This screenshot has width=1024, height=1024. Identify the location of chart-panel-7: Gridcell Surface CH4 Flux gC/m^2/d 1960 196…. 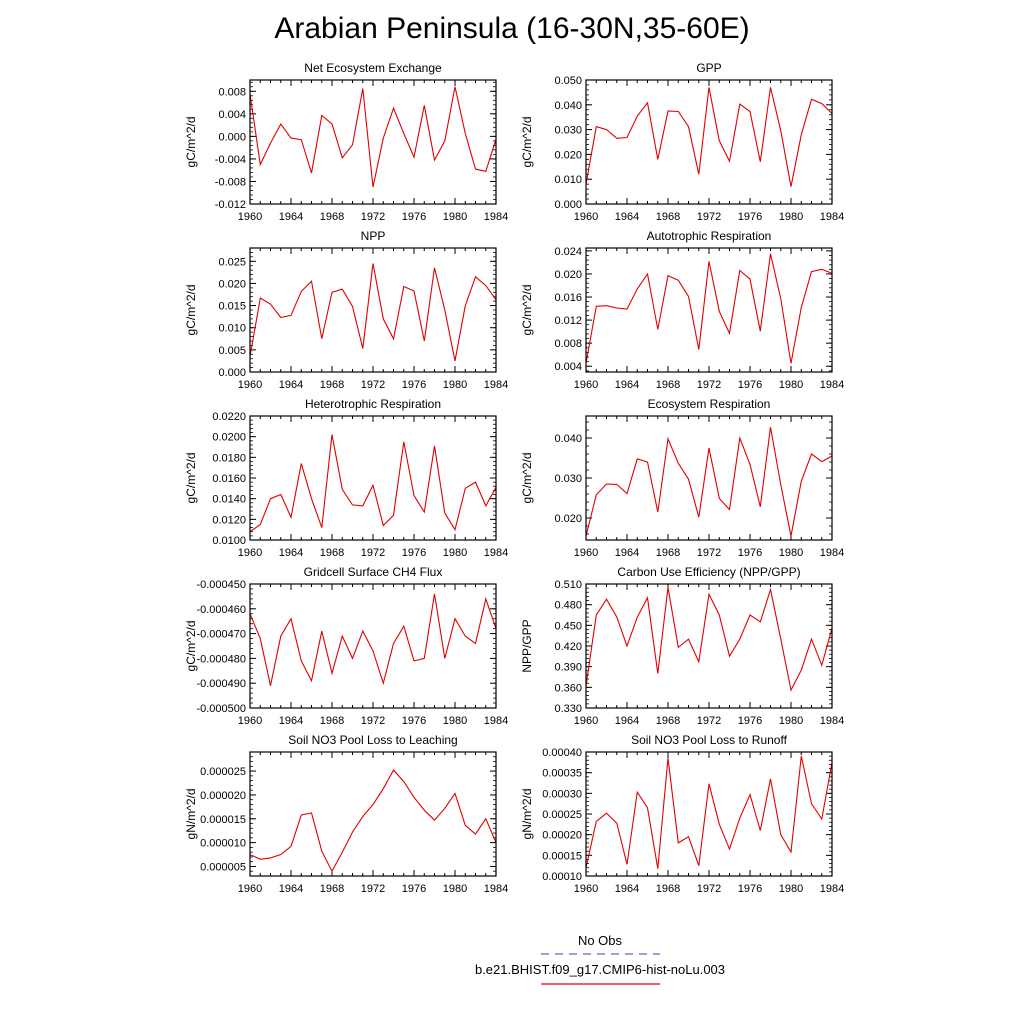
(346, 646).